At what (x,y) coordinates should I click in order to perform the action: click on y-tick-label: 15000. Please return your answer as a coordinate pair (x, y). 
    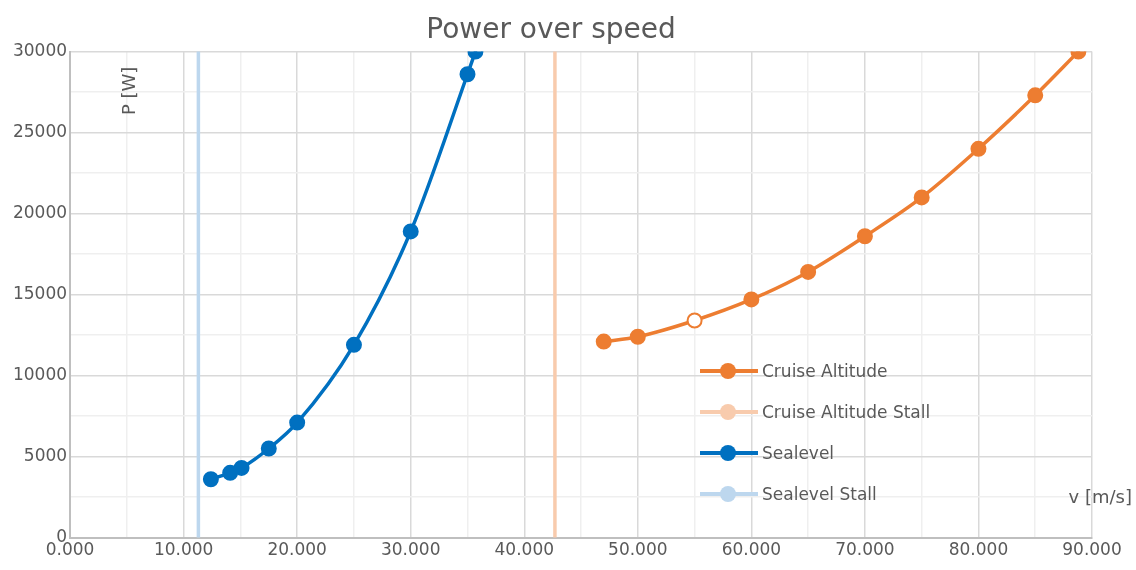
    Looking at the image, I should click on (40, 293).